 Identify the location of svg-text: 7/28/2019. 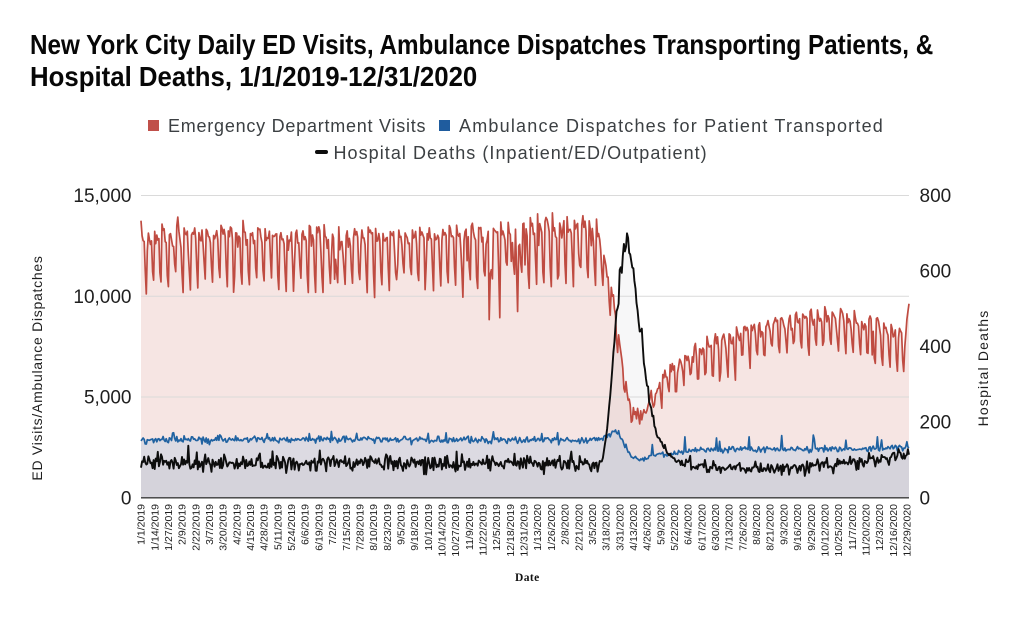
(360, 527).